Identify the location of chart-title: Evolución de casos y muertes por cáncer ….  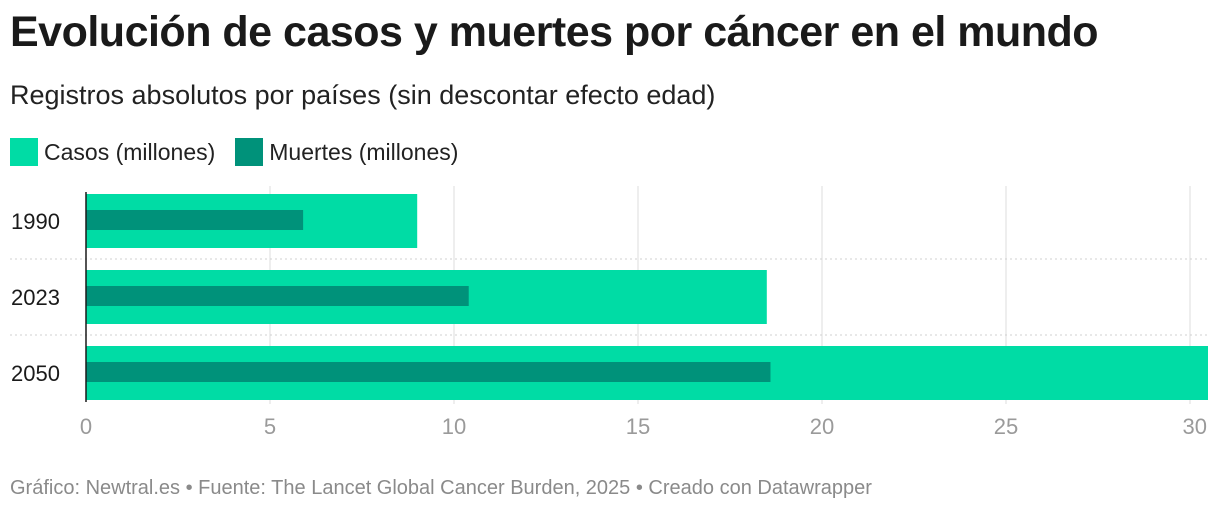
(554, 32).